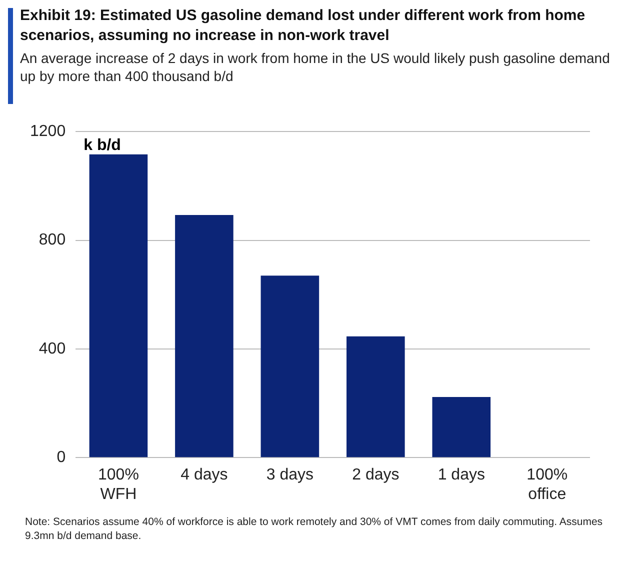 The height and width of the screenshot is (578, 621). I want to click on x-tick-label: 2 days, so click(376, 475).